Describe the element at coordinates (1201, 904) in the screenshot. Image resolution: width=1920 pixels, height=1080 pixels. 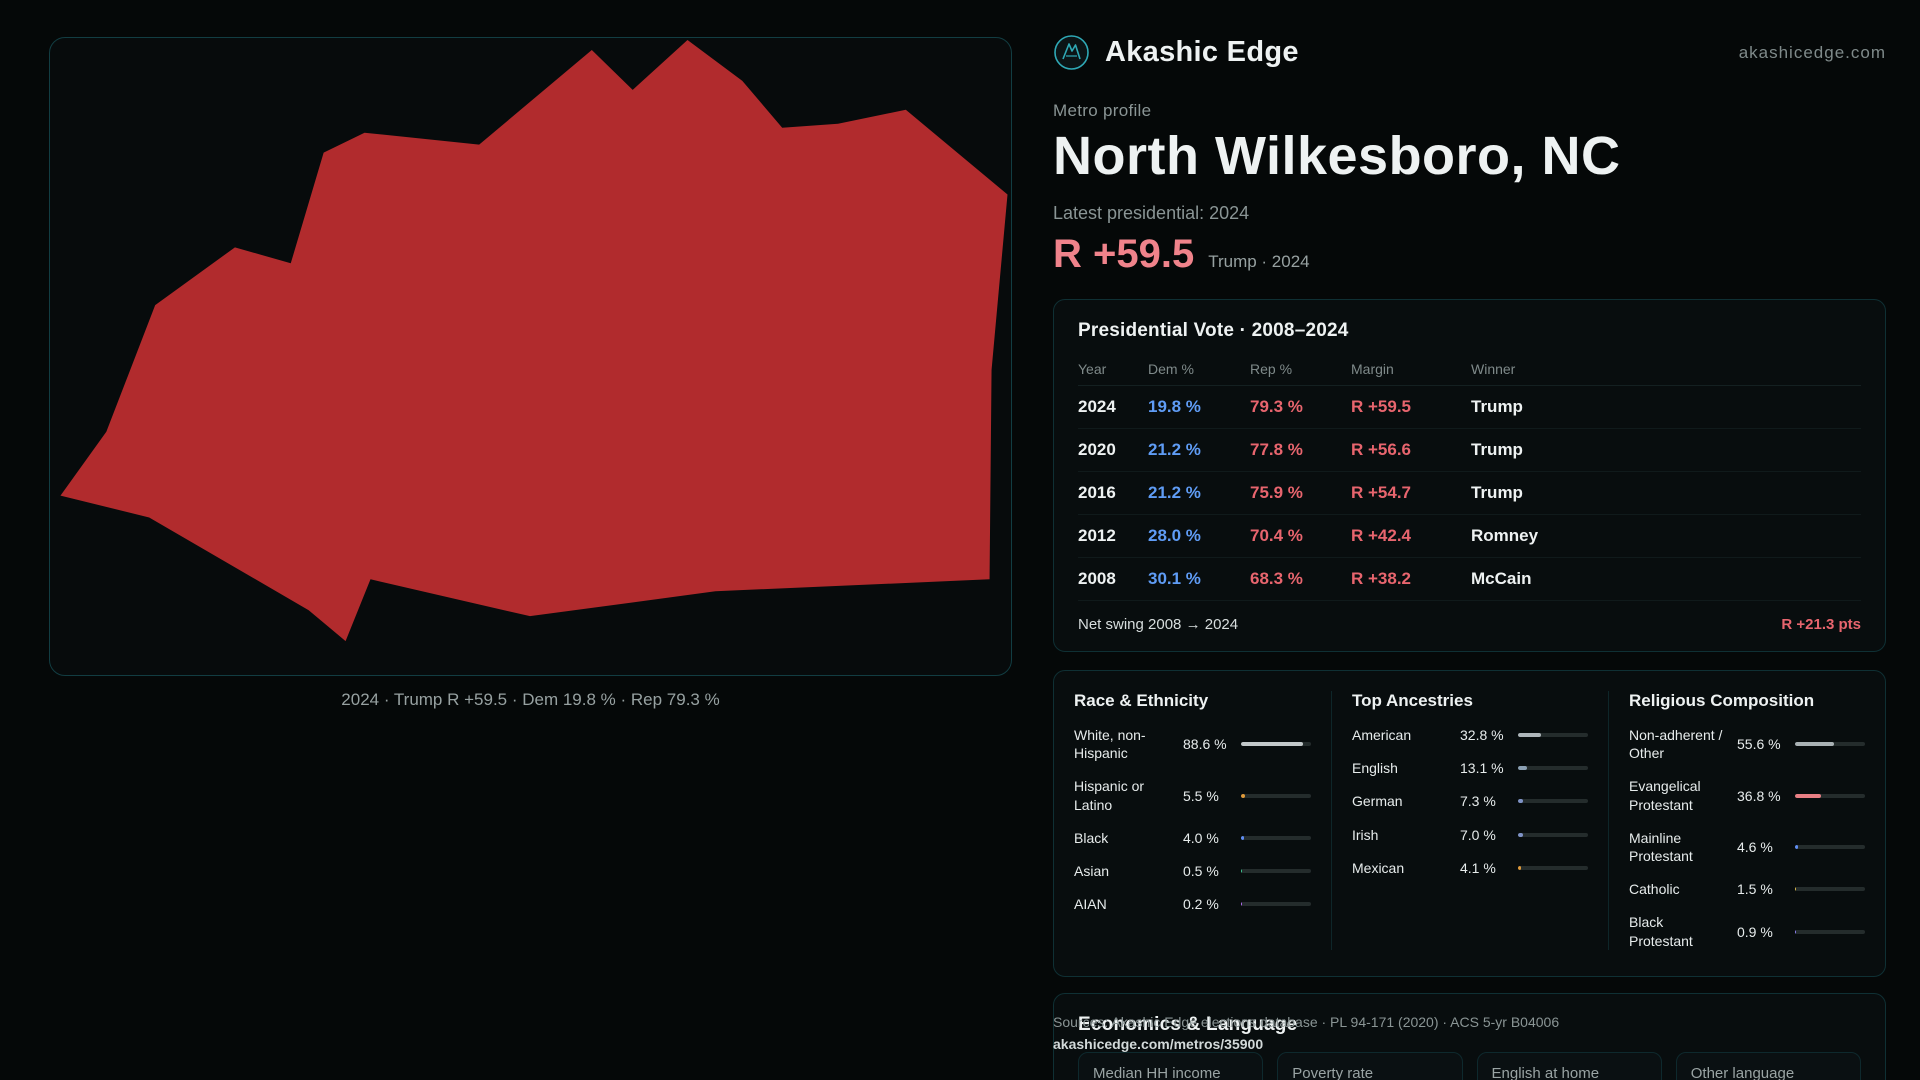
I see `stat-value: 0.2 %` at that location.